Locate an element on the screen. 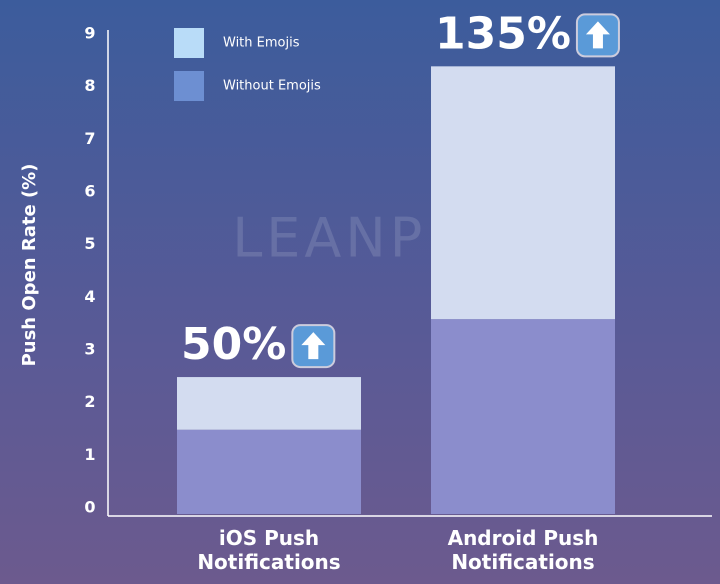 Image resolution: width=720 pixels, height=584 pixels. y-tick-label: 4 is located at coordinates (89, 296).